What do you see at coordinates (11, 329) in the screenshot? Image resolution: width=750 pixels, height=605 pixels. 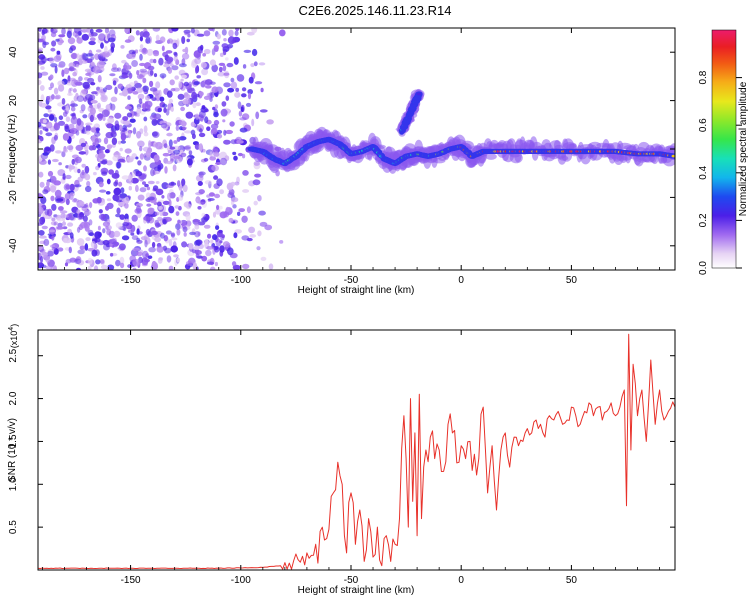 I see `snr-multiplier-exp: 4` at bounding box center [11, 329].